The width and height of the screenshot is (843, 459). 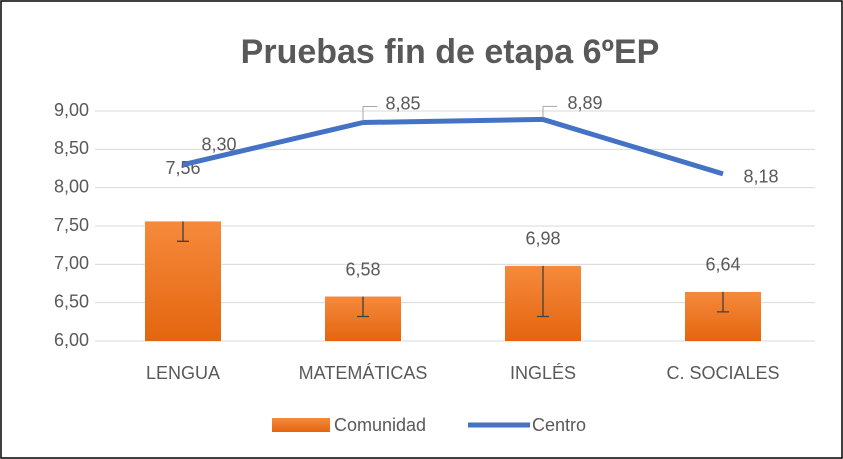 I want to click on line, so click(x=453, y=146).